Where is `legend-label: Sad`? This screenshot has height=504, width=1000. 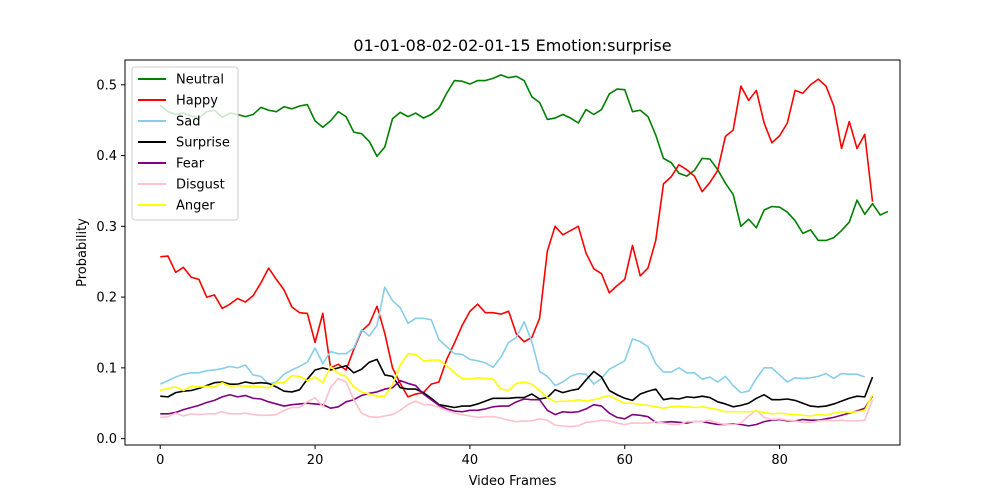
legend-label: Sad is located at coordinates (188, 122).